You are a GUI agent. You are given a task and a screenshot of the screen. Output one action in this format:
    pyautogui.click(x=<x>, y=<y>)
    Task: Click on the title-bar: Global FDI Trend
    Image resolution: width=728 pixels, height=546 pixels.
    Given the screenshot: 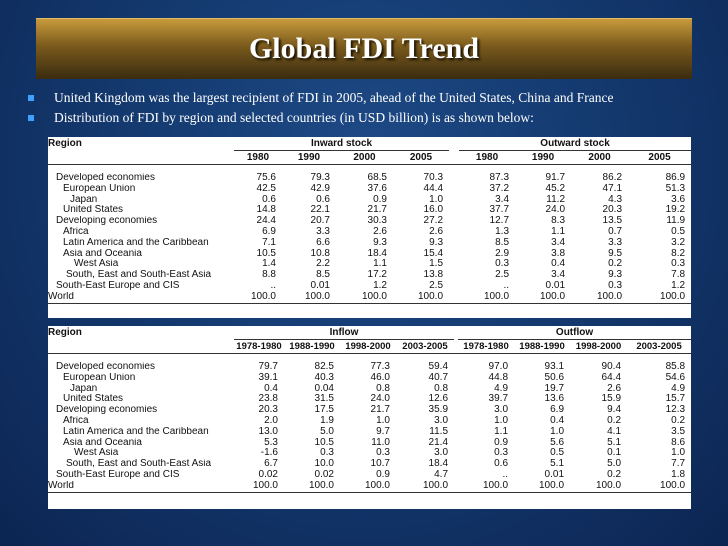 What is the action you would take?
    pyautogui.click(x=364, y=48)
    